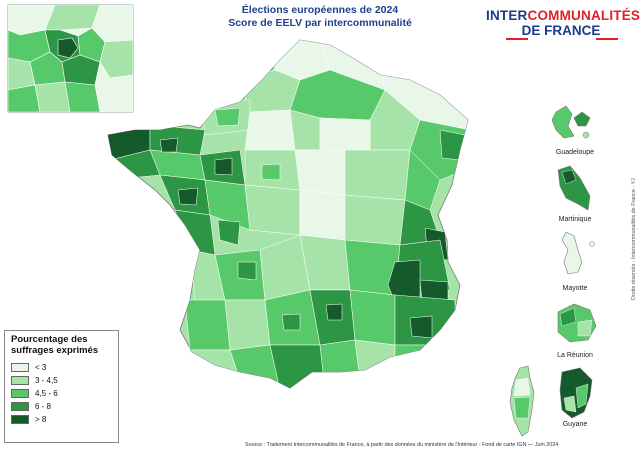  What do you see at coordinates (61, 367) in the screenshot?
I see `legend-item: < 3` at bounding box center [61, 367].